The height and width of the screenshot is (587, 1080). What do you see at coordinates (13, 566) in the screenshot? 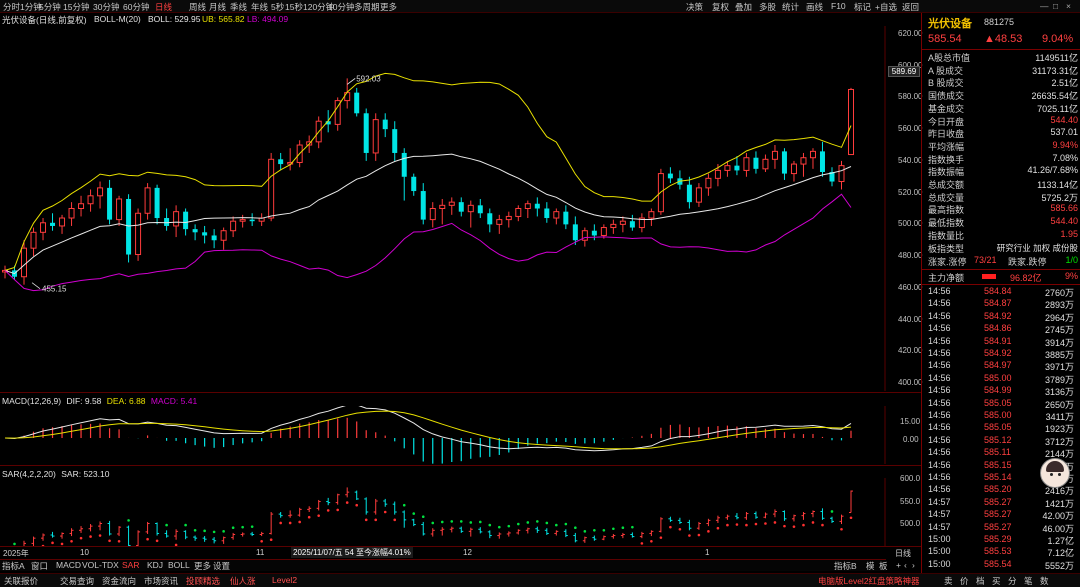
I see `indicator-tab: 指标A` at bounding box center [13, 566].